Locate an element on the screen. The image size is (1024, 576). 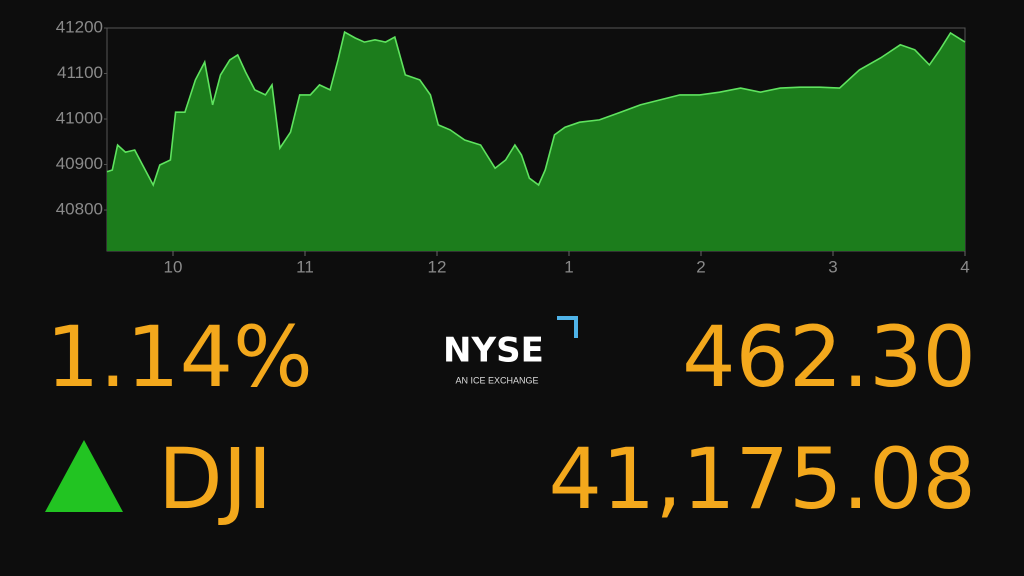
index-value: 41,175.08 is located at coordinates (762, 479).